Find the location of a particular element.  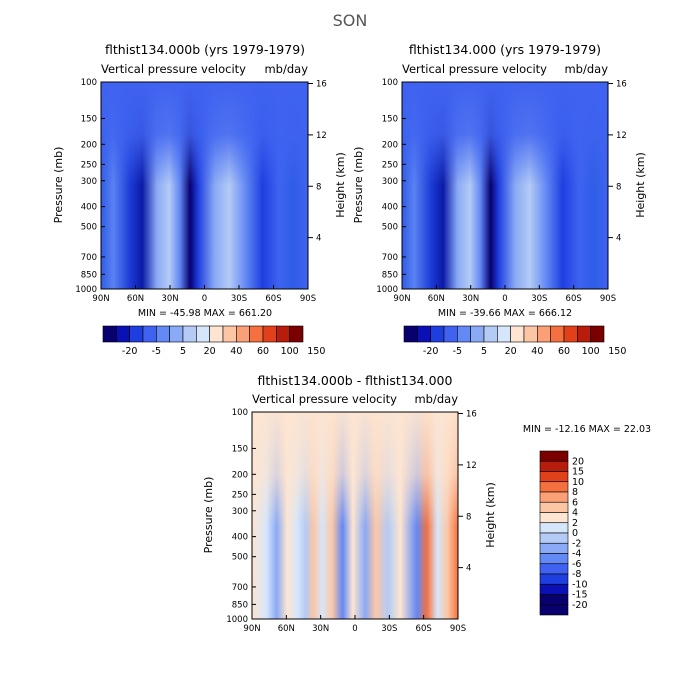

panel-a-y-ticks: 100 150 200 250 300 400 500 700 850 1000 is located at coordinates (90, 186).